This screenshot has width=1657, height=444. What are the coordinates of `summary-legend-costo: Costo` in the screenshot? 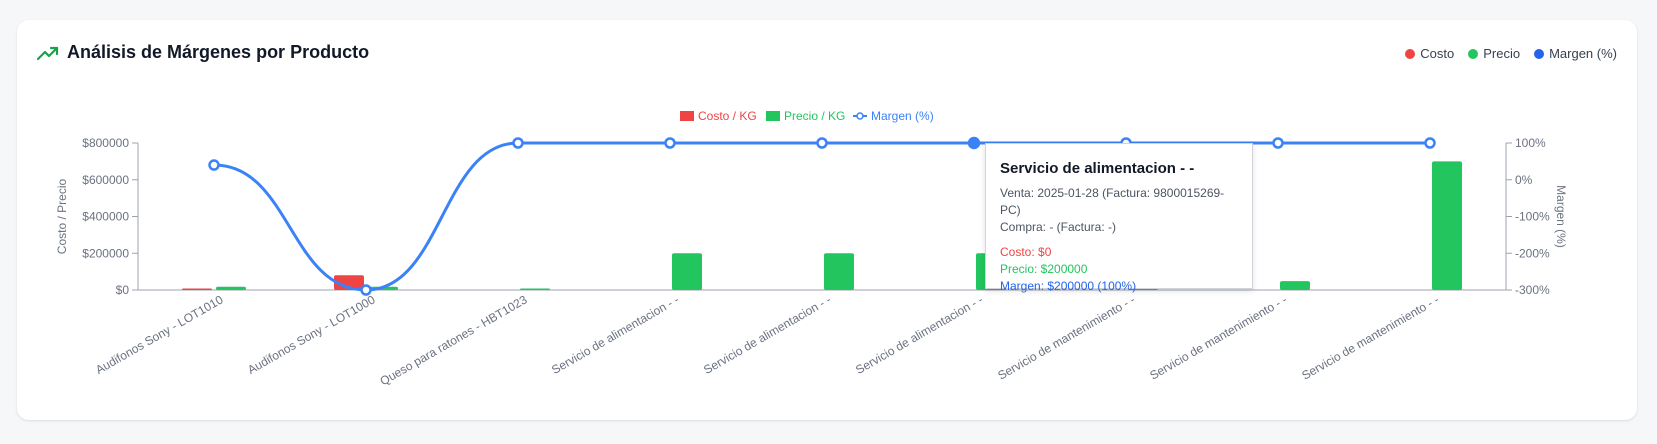 It's located at (1429, 53).